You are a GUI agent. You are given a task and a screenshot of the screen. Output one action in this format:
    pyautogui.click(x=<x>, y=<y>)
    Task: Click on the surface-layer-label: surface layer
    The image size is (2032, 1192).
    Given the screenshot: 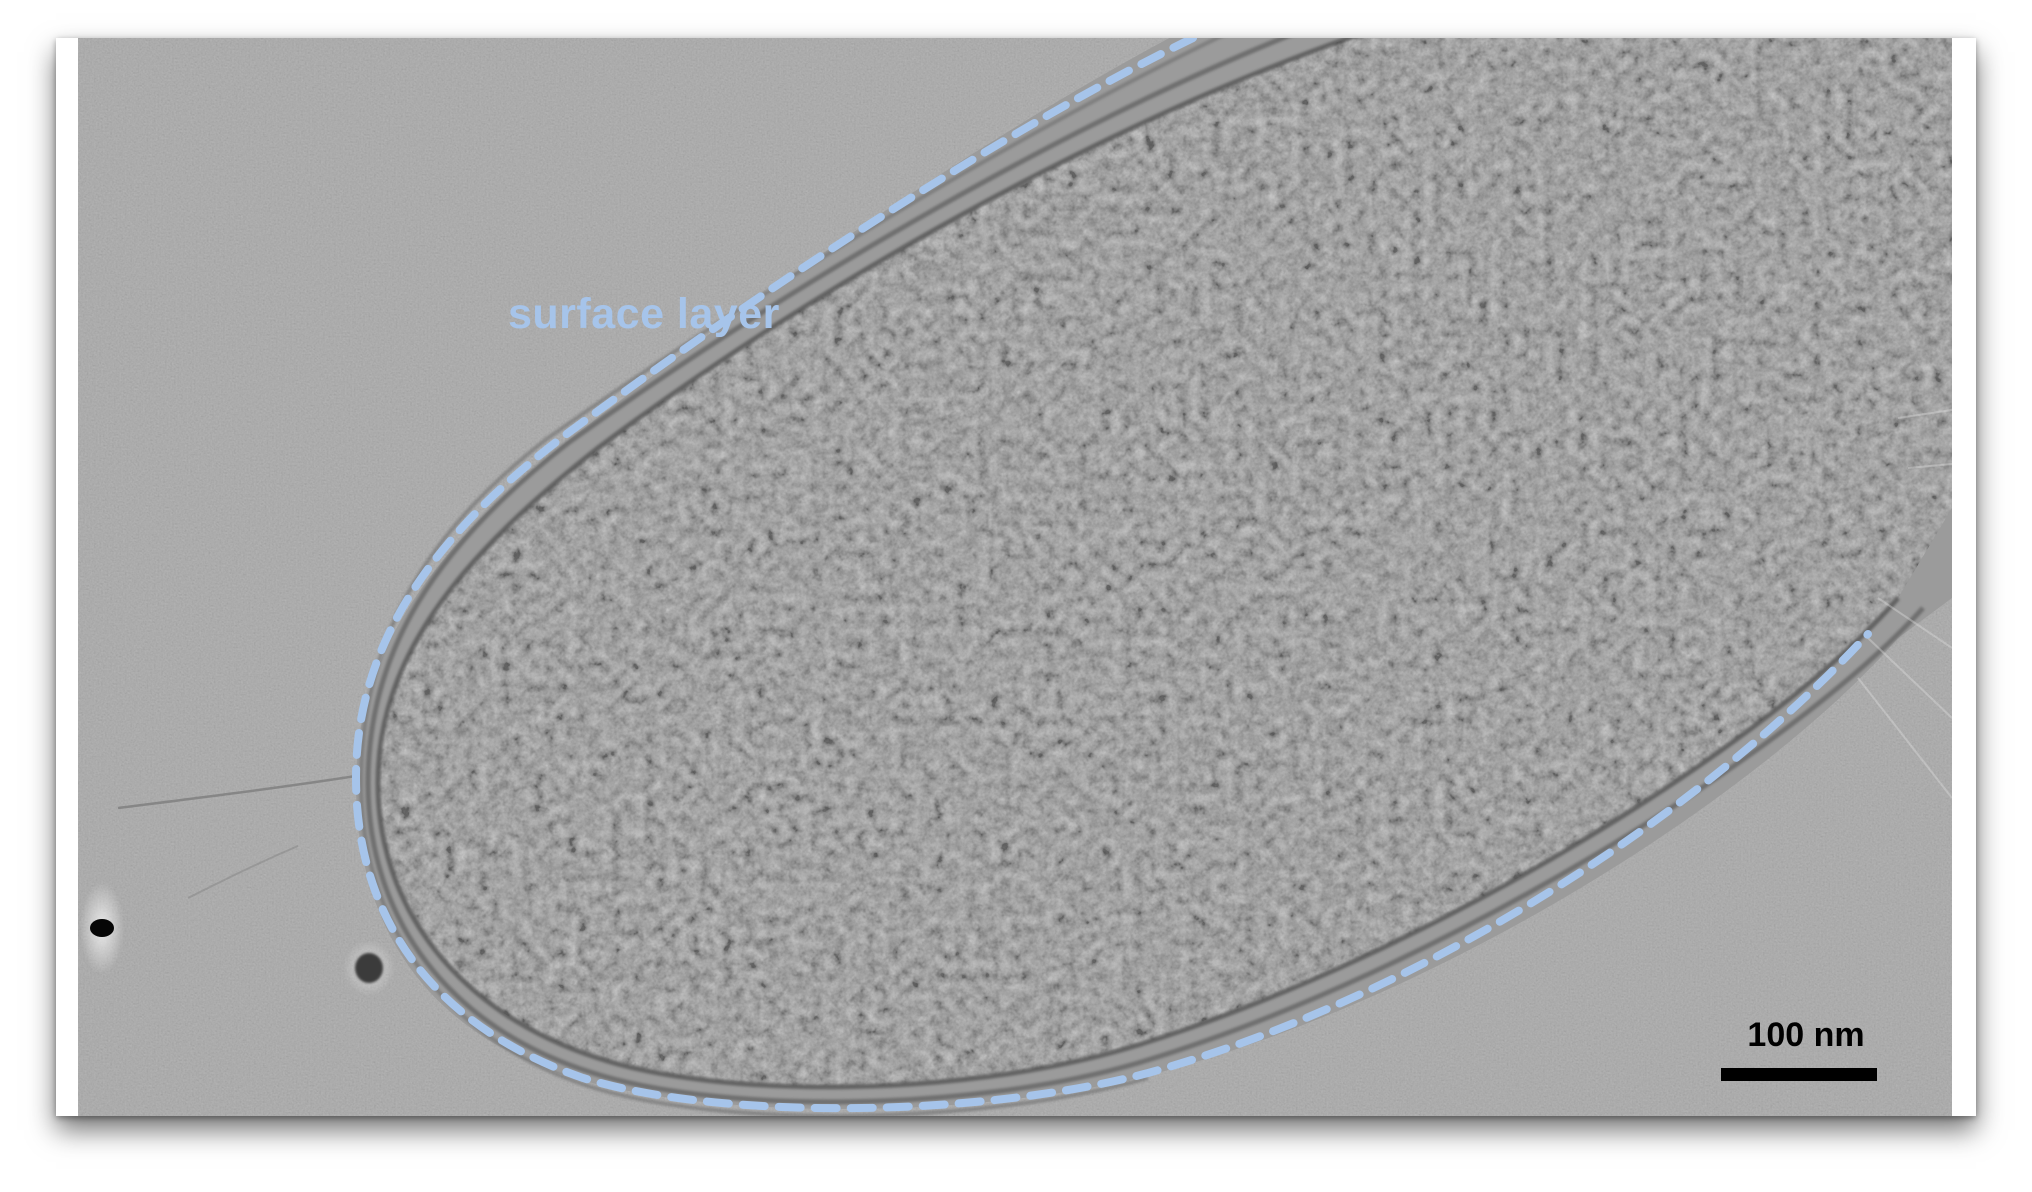 What is the action you would take?
    pyautogui.click(x=644, y=314)
    